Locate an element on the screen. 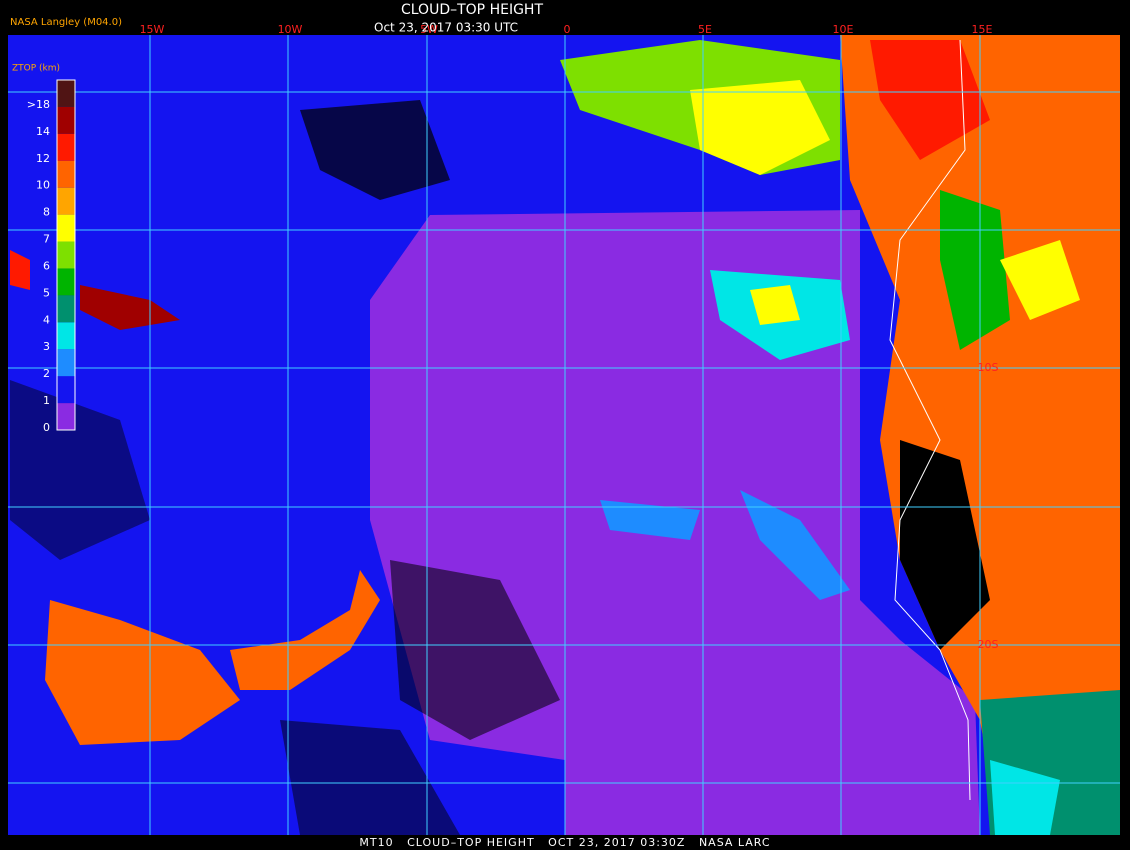 Image resolution: width=1130 pixels, height=850 pixels. legend-label: 5 is located at coordinates (46, 292).